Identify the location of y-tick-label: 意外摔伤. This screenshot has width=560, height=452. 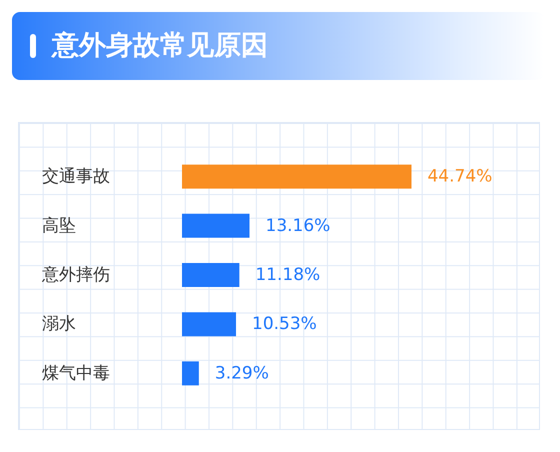
(75, 275).